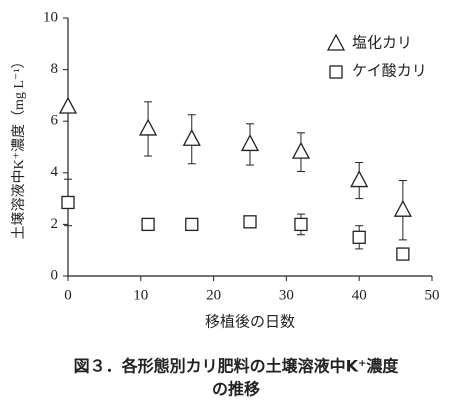  Describe the element at coordinates (359, 295) in the screenshot. I see `x-tick-label: 40` at that location.